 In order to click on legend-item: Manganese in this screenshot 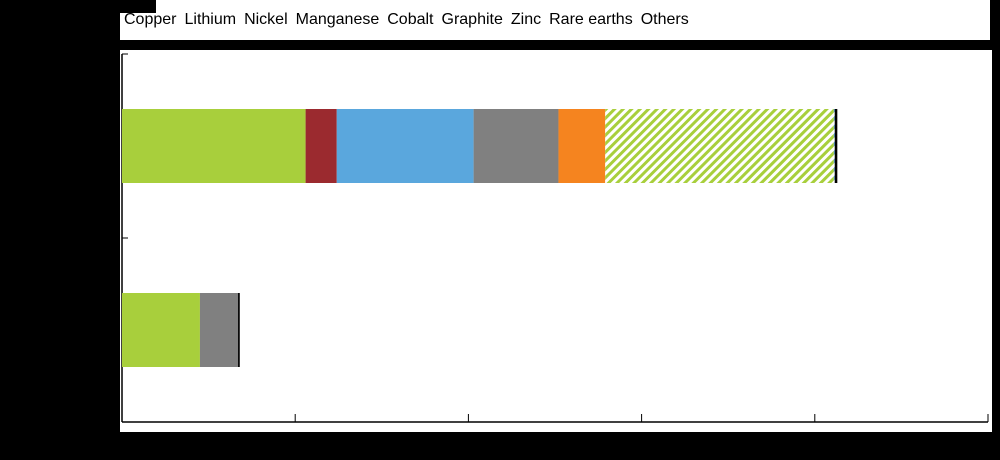, I will do `click(250, 14)`.